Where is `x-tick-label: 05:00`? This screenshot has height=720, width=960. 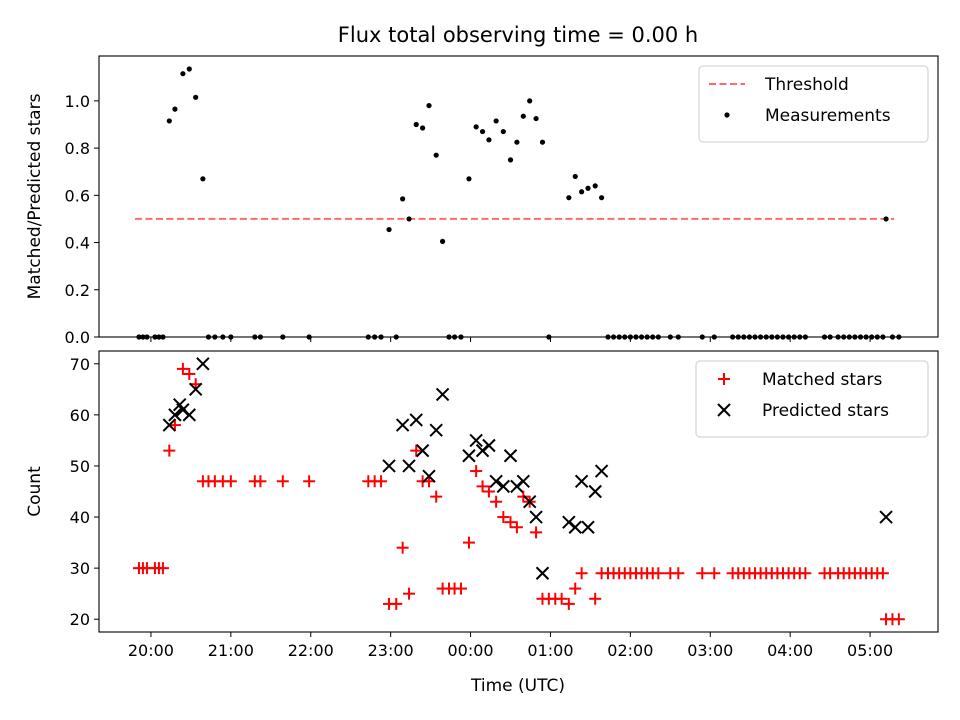 x-tick-label: 05:00 is located at coordinates (870, 650).